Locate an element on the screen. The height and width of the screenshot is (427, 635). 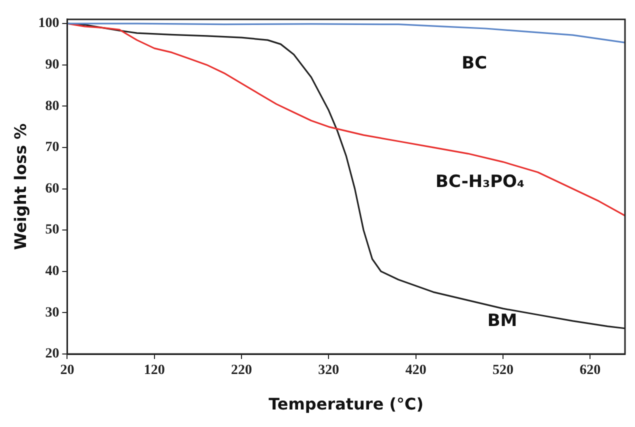
y-tick-label: 80 is located at coordinates (52, 106).